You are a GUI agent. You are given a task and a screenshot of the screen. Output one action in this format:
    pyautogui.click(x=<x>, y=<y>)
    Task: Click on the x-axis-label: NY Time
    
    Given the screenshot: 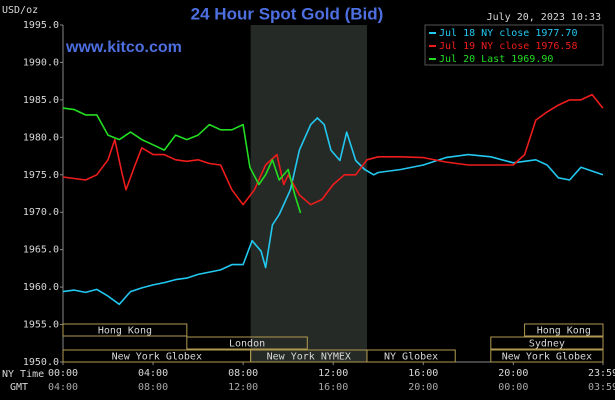 What is the action you would take?
    pyautogui.click(x=23, y=374)
    